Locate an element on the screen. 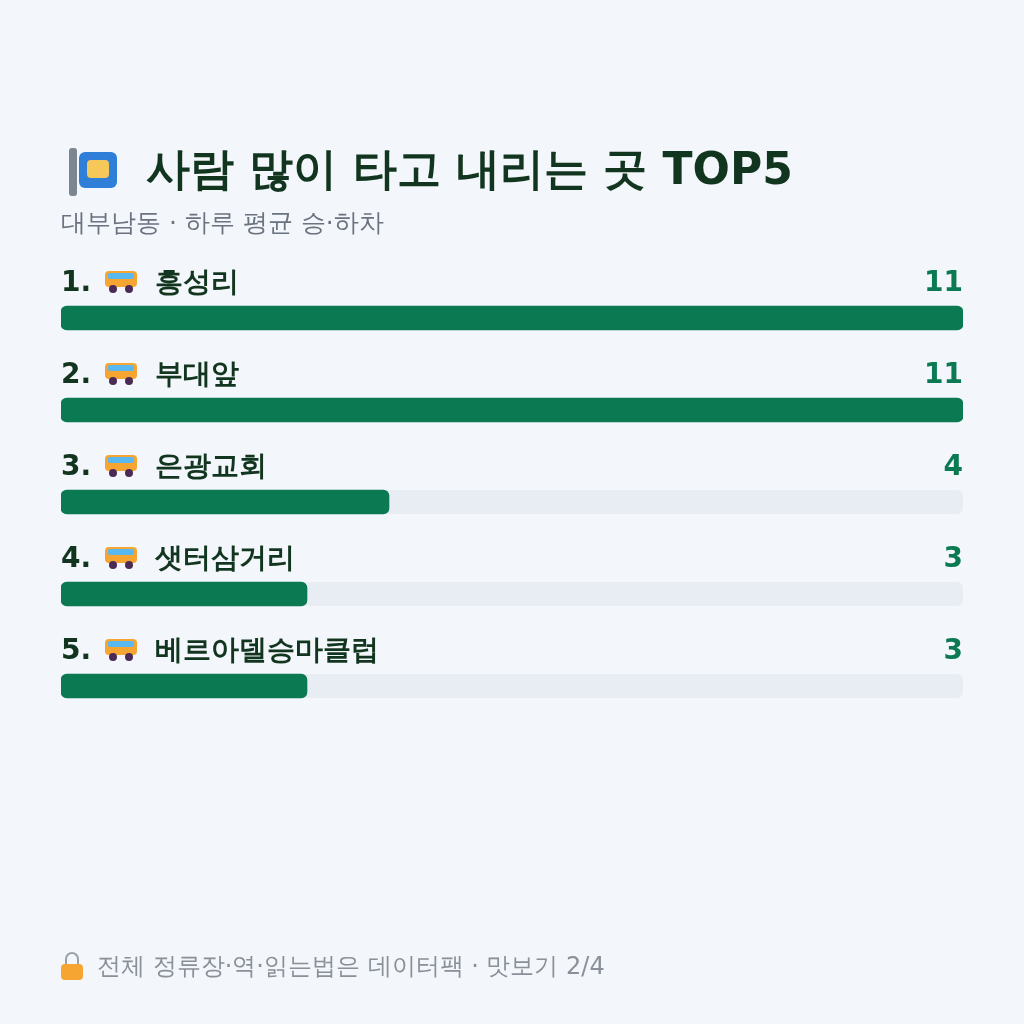  category-label: 2. 부대앞 is located at coordinates (150, 373).